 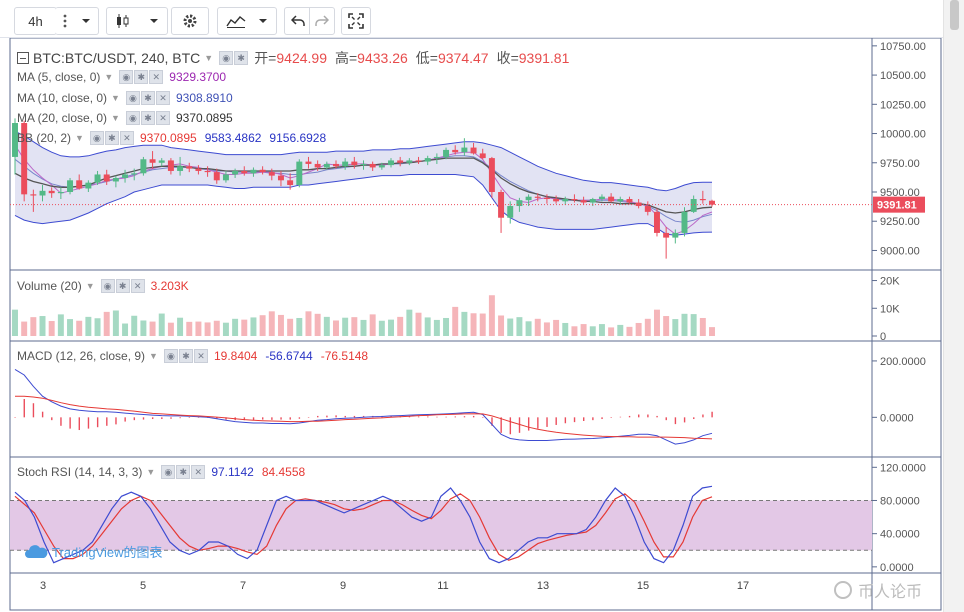 I want to click on corner-logo: 币人论币, so click(x=878, y=590).